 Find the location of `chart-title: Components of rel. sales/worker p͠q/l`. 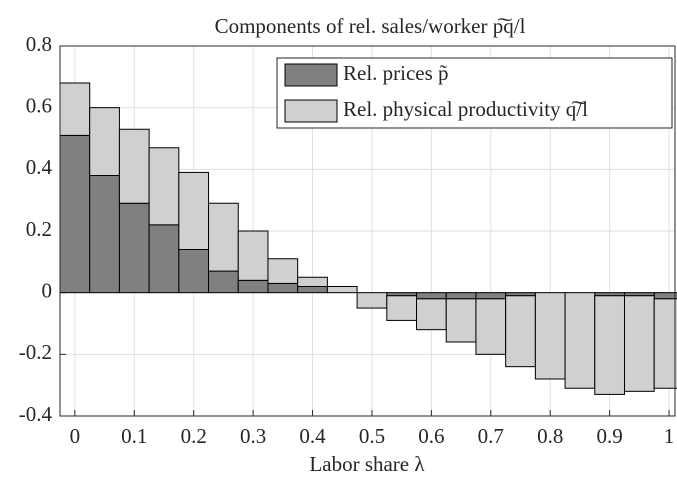

chart-title: Components of rel. sales/worker p͠q/l is located at coordinates (370, 26).